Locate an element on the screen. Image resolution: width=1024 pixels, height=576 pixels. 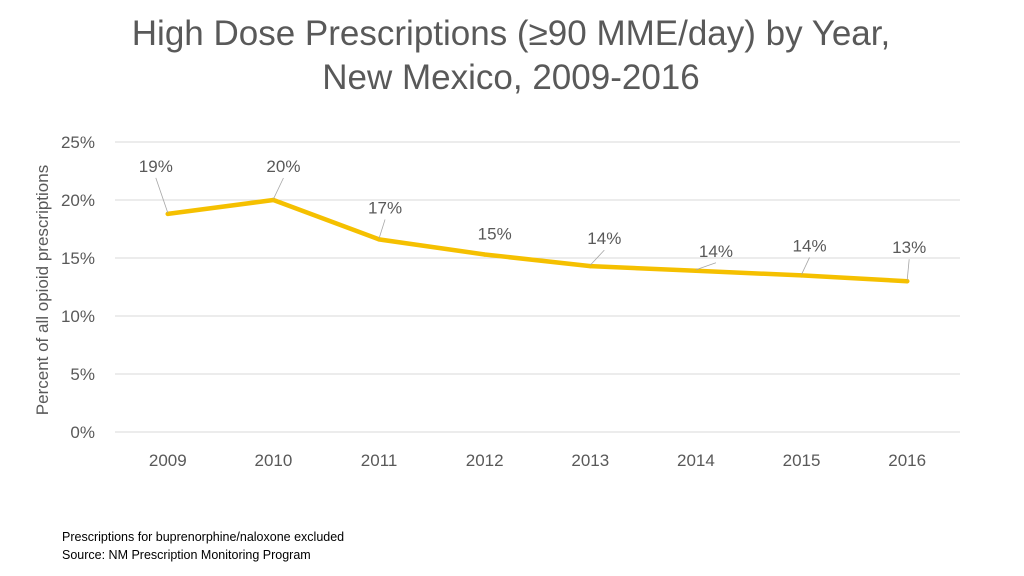
x-tick-label: 2015 is located at coordinates (802, 460).